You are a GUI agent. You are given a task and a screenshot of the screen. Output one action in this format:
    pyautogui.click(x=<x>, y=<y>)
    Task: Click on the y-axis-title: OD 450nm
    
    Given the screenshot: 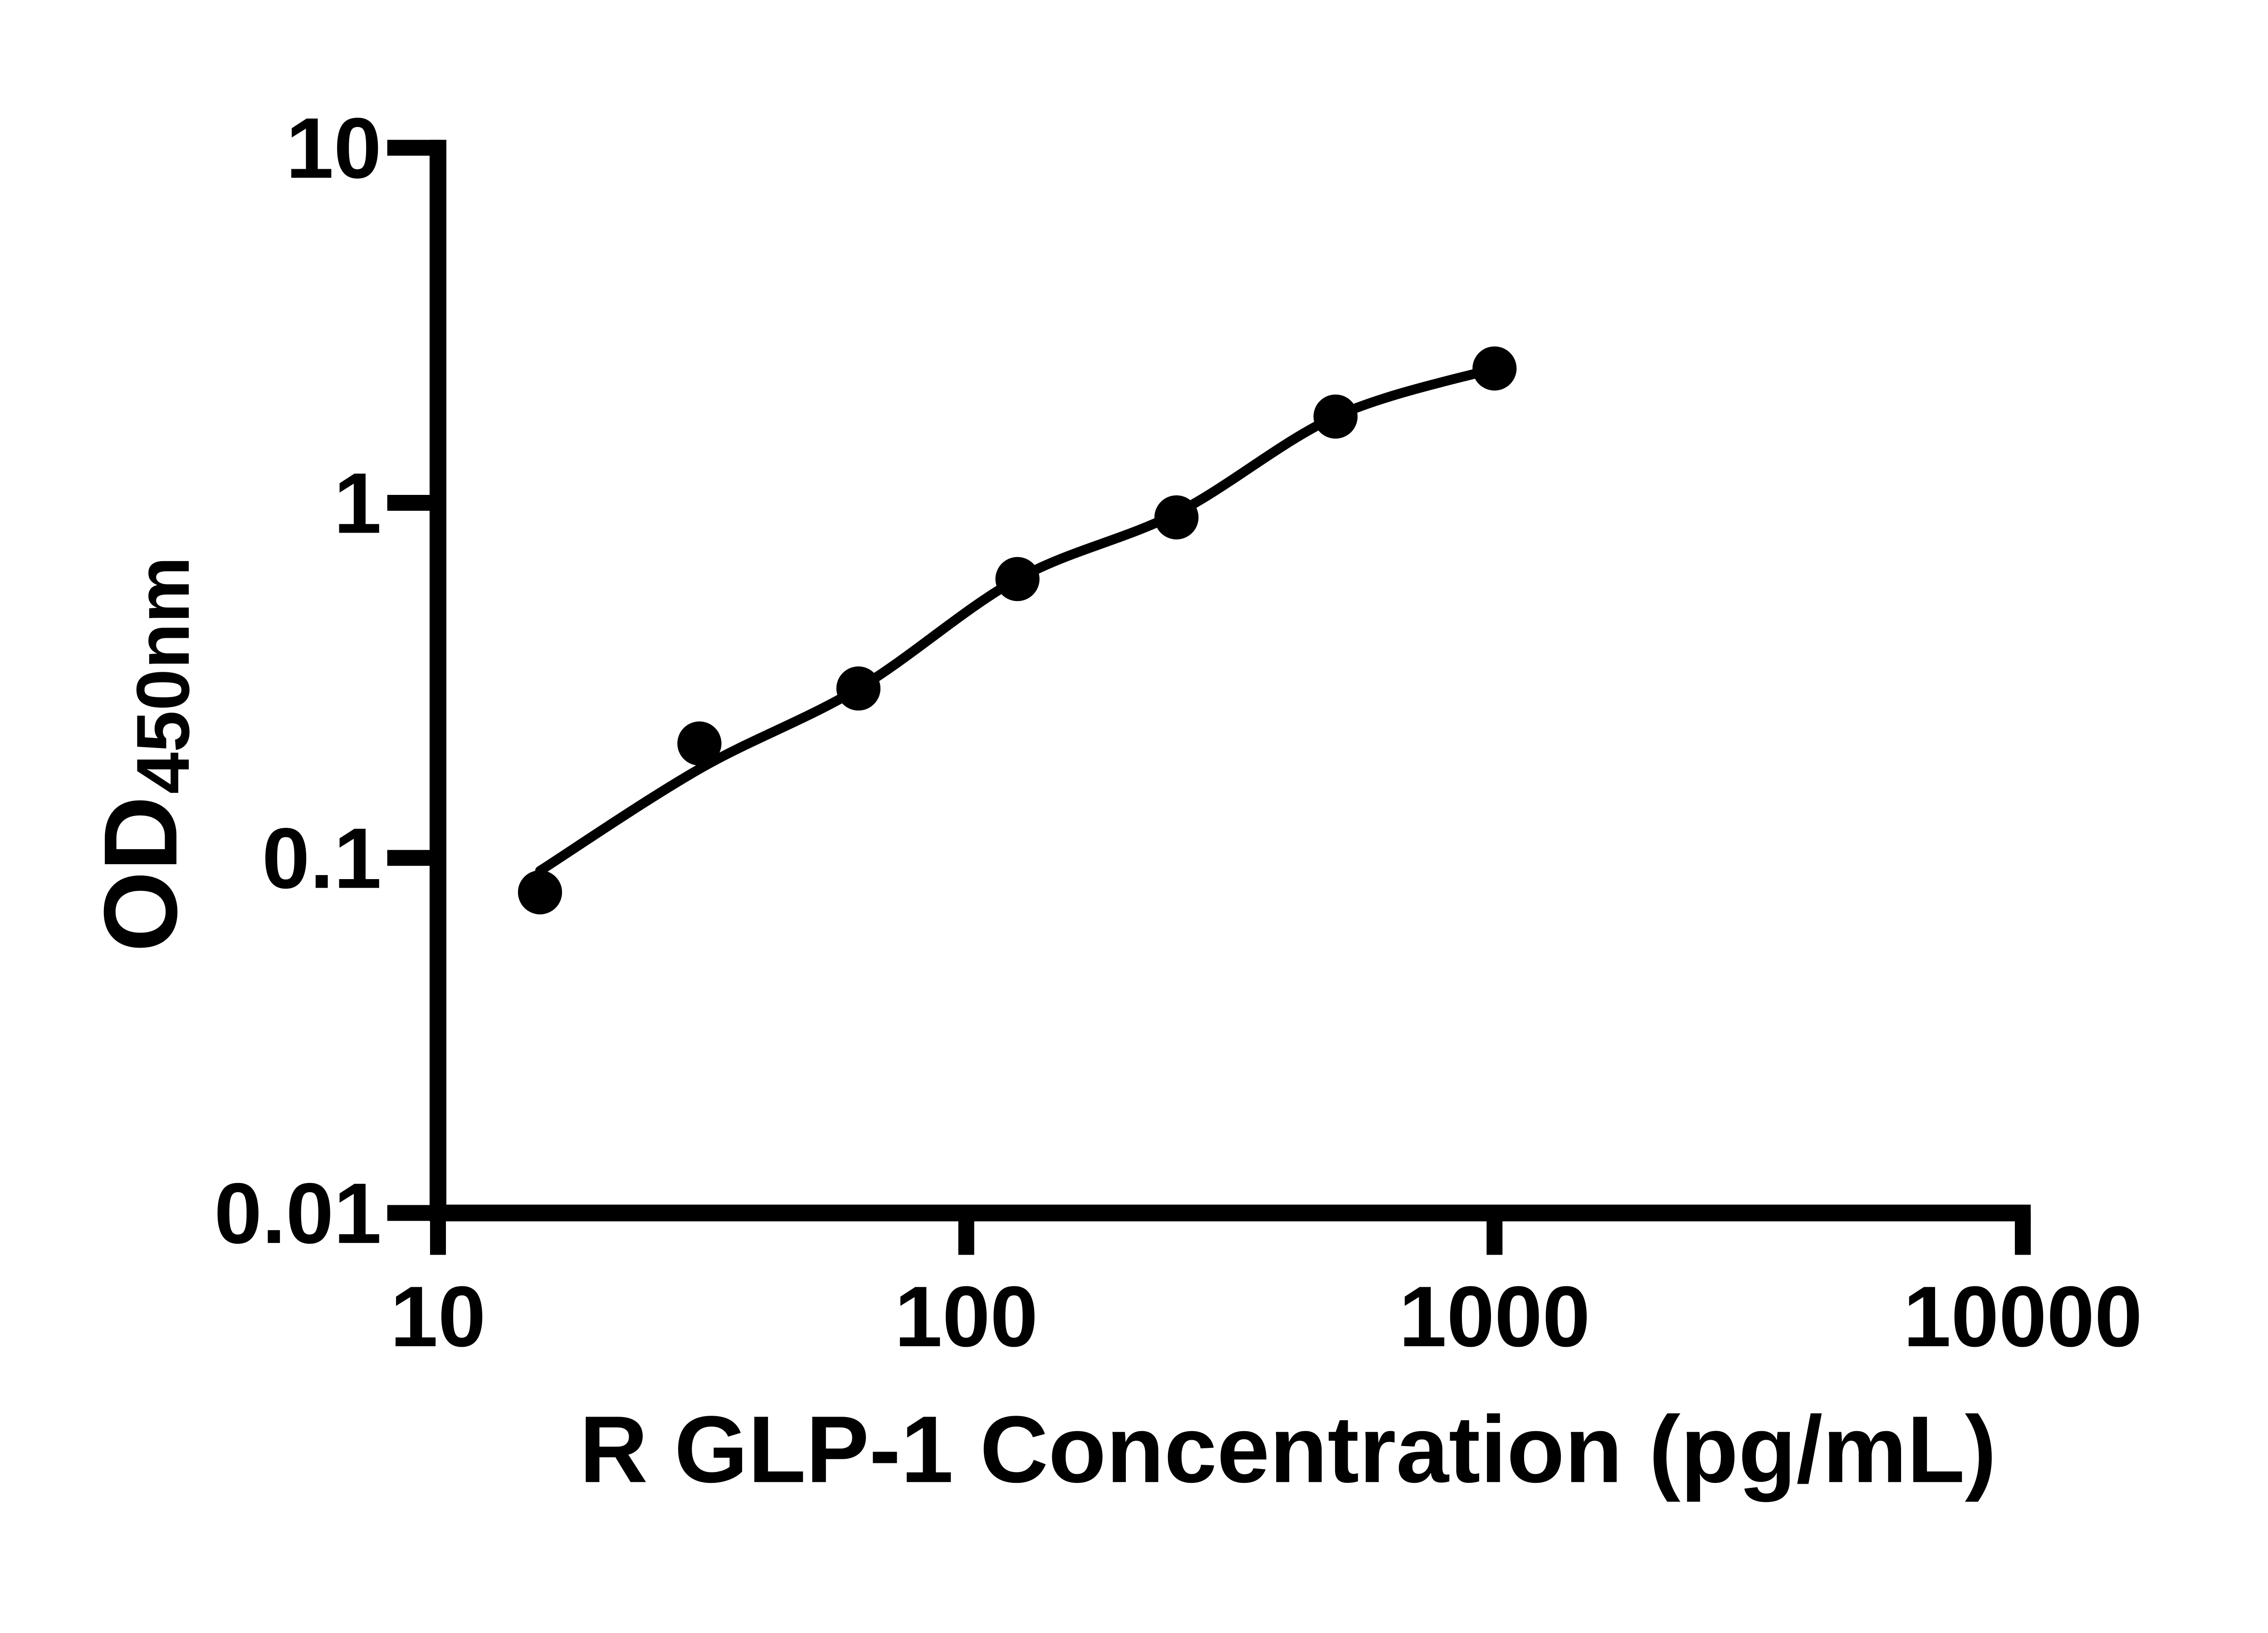 What is the action you would take?
    pyautogui.click(x=144, y=754)
    